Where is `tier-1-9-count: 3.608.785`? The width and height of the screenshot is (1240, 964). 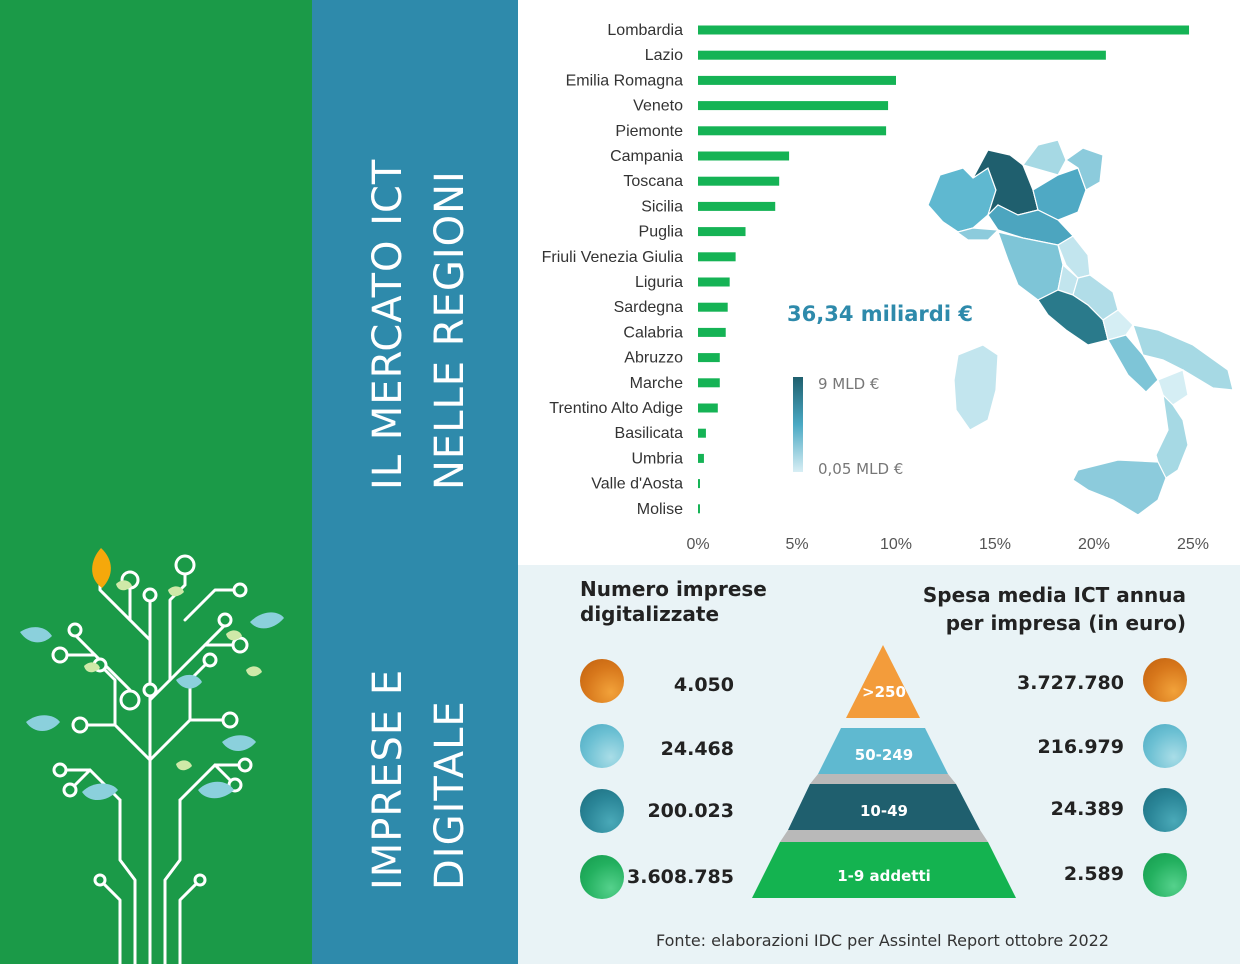 tier-1-9-count: 3.608.785 is located at coordinates (680, 877).